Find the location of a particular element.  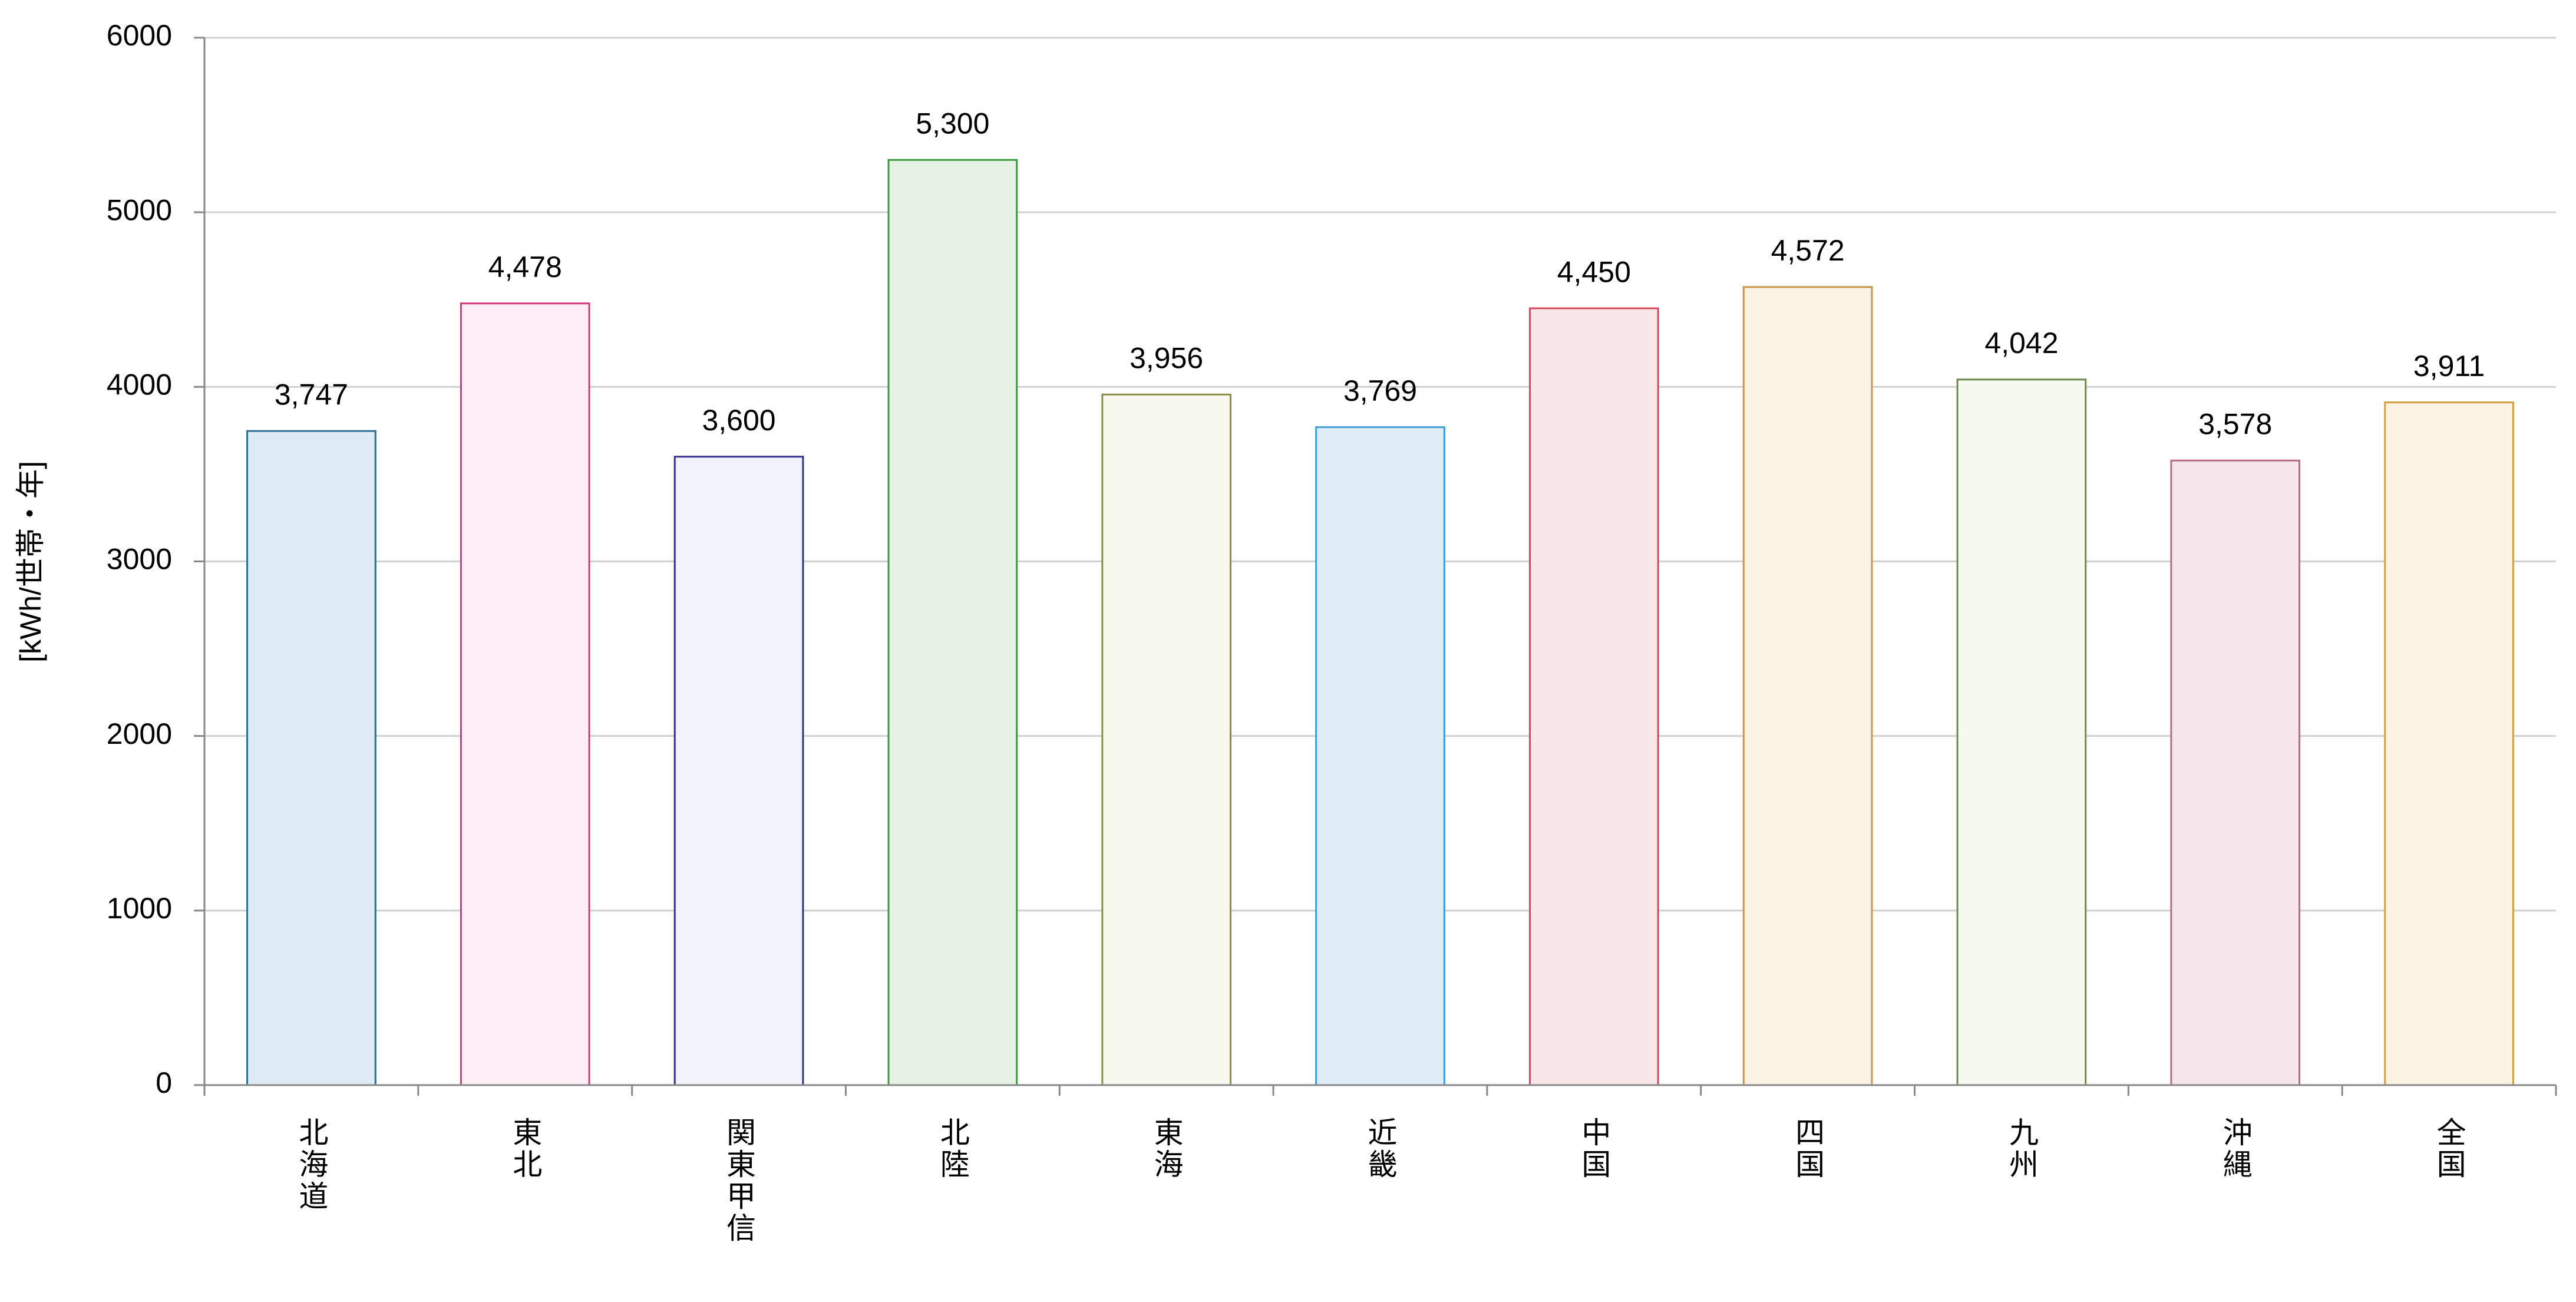

x-tick-label: 全国 is located at coordinates (2449, 1149).